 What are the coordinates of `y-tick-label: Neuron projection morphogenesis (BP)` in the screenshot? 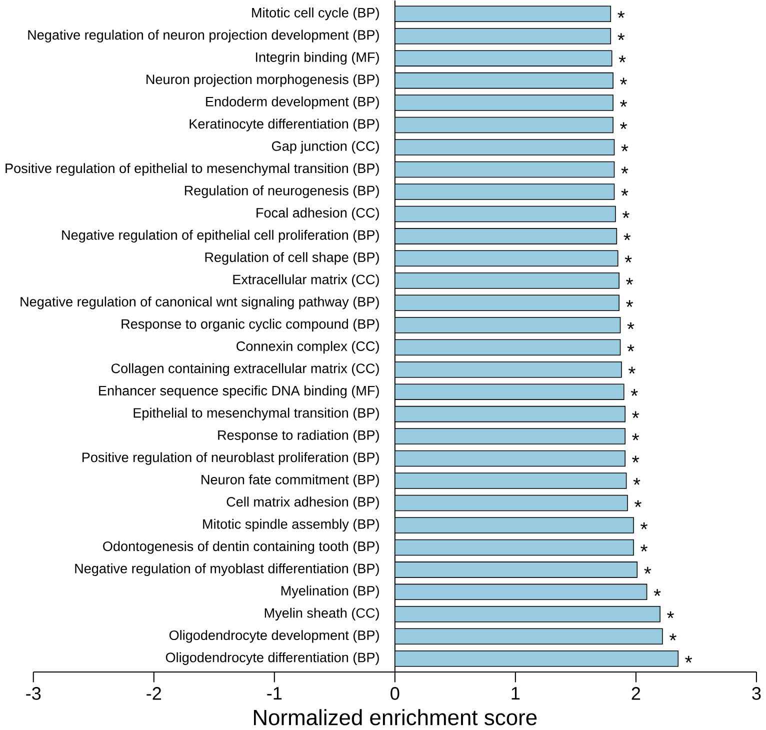 It's located at (262, 80).